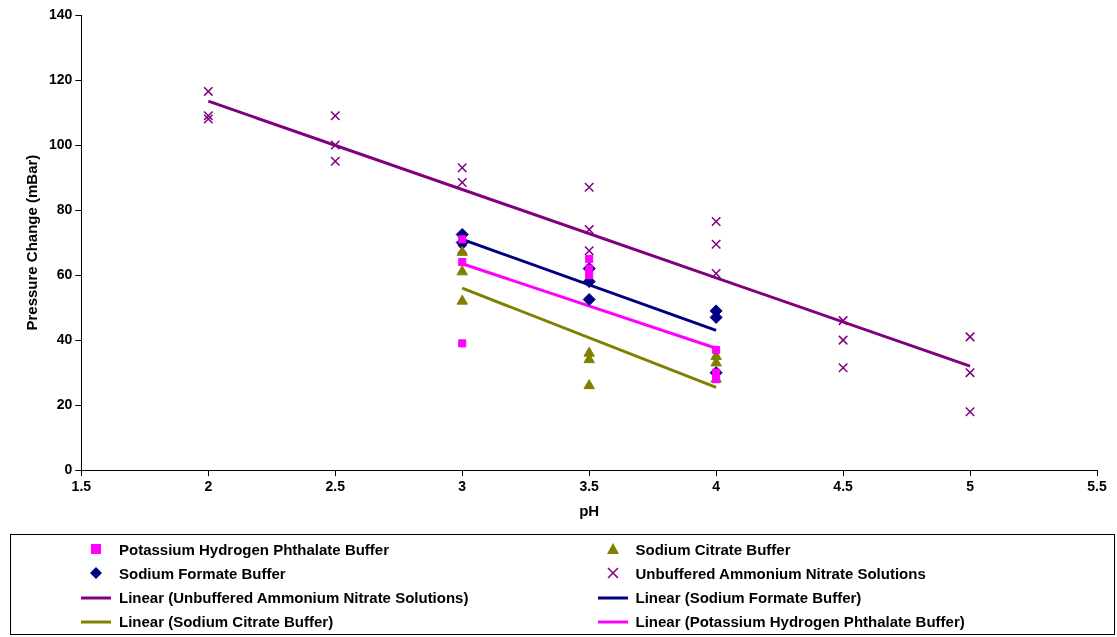 This screenshot has height=637, width=1117. I want to click on x-tick-label: 1.5, so click(81, 486).